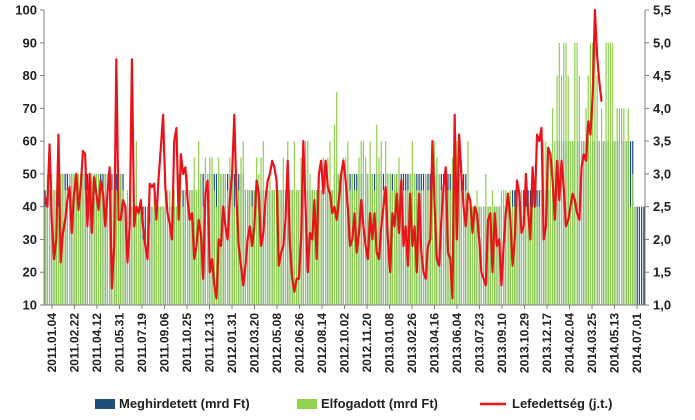 Image resolution: width=695 pixels, height=420 pixels. Describe the element at coordinates (345, 343) in the screenshot. I see `x-tick-label: 2012.10.02` at that location.